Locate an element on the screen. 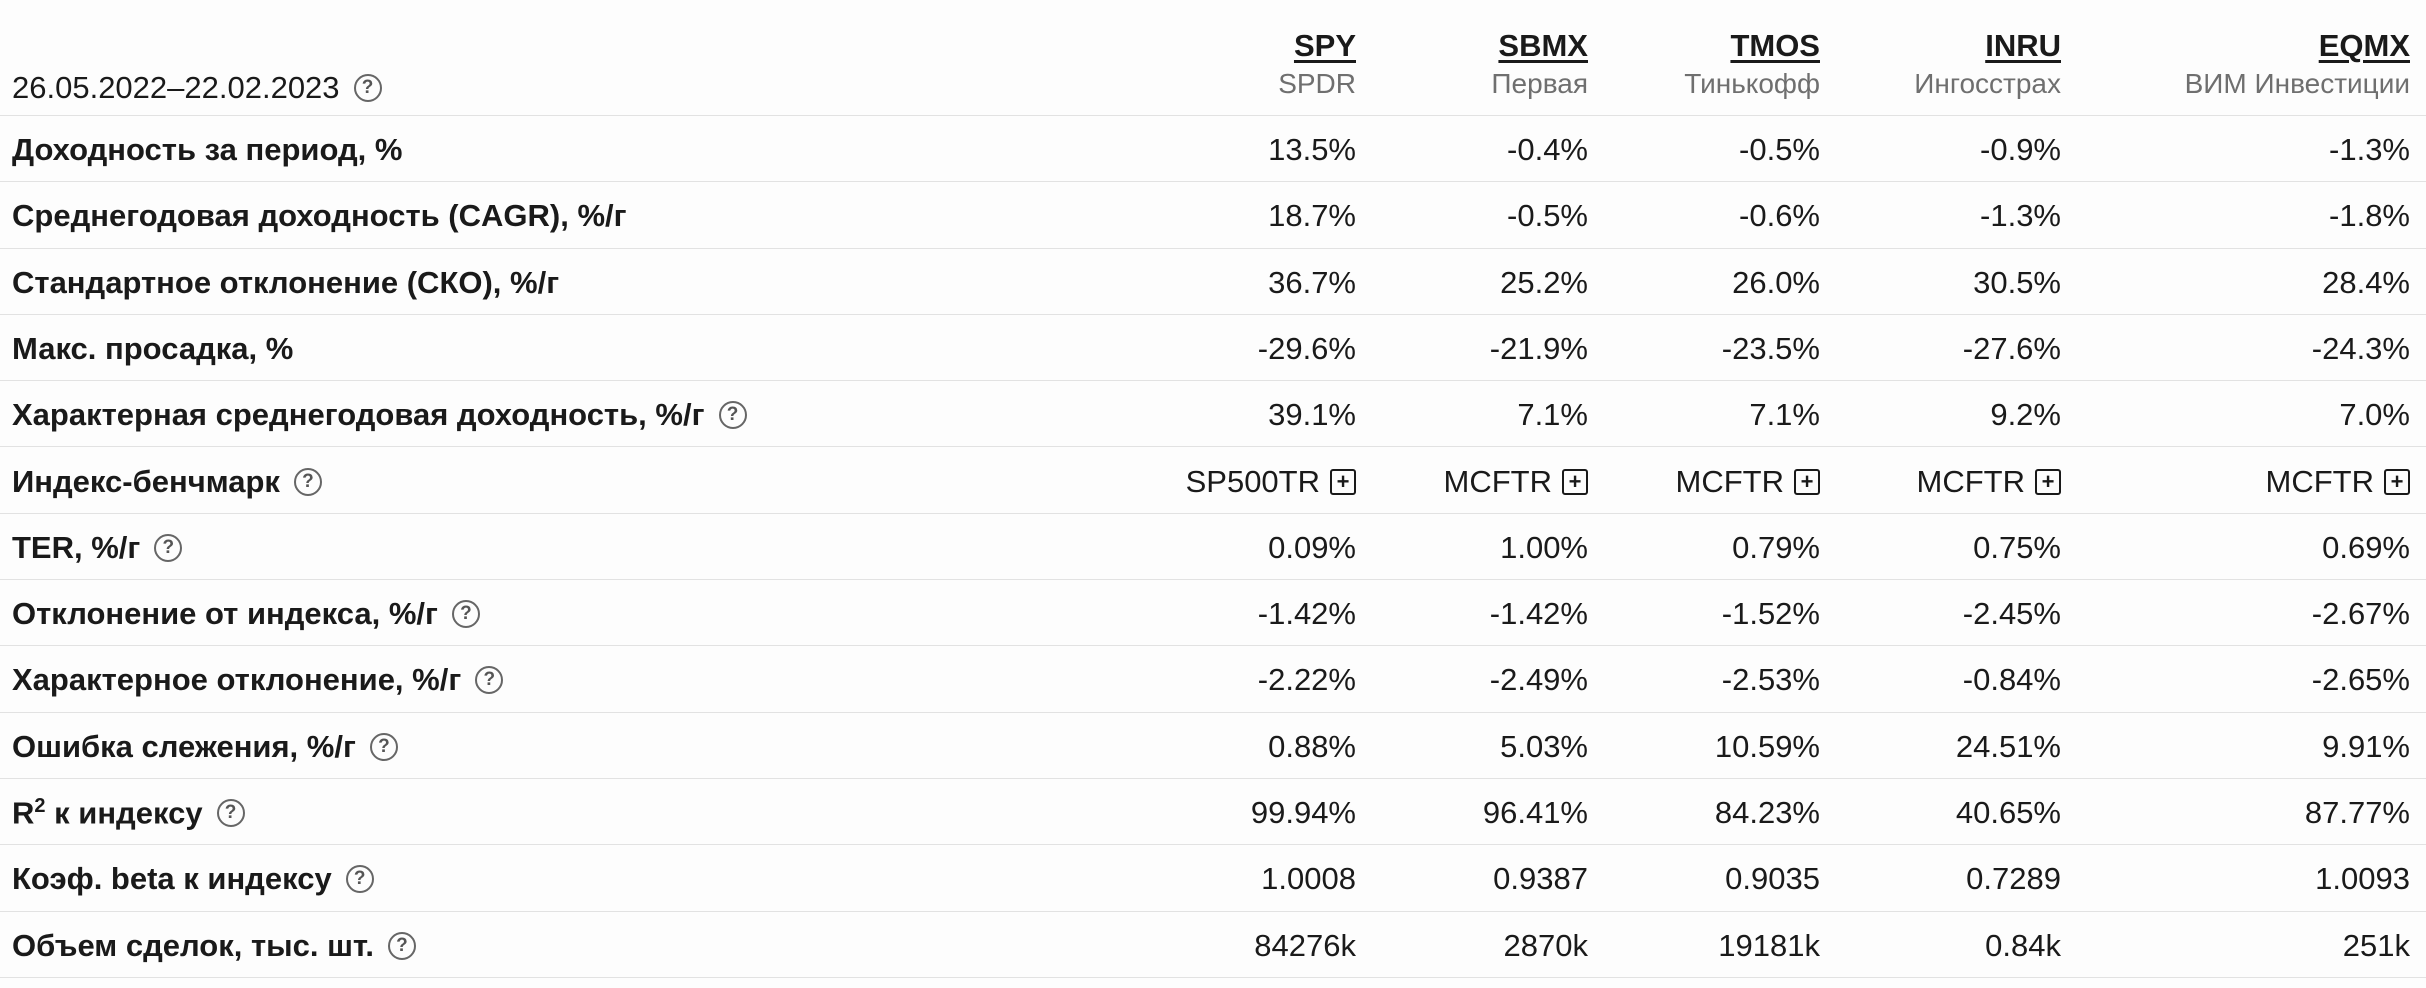 The image size is (2426, 988). value-cell: 28.4% is located at coordinates (2366, 282).